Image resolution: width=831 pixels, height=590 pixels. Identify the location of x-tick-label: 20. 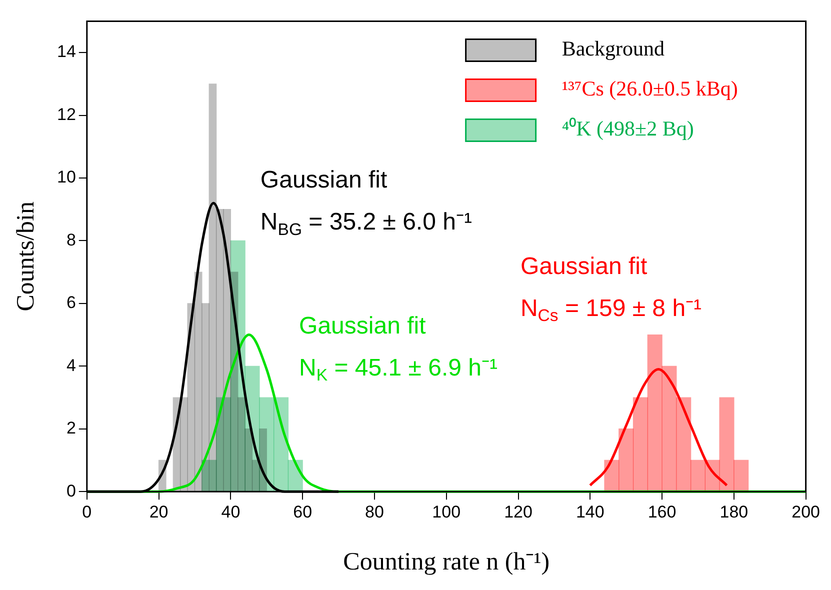
(158, 512).